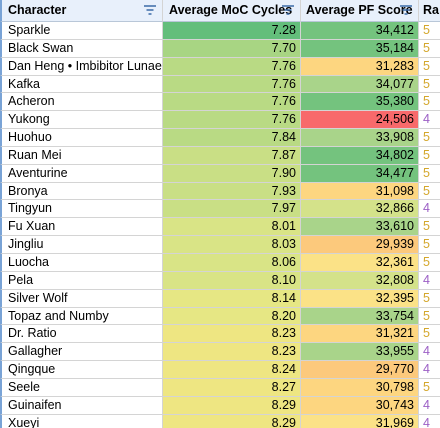 The width and height of the screenshot is (440, 428). I want to click on pf-score-cell: 31,283, so click(360, 66).